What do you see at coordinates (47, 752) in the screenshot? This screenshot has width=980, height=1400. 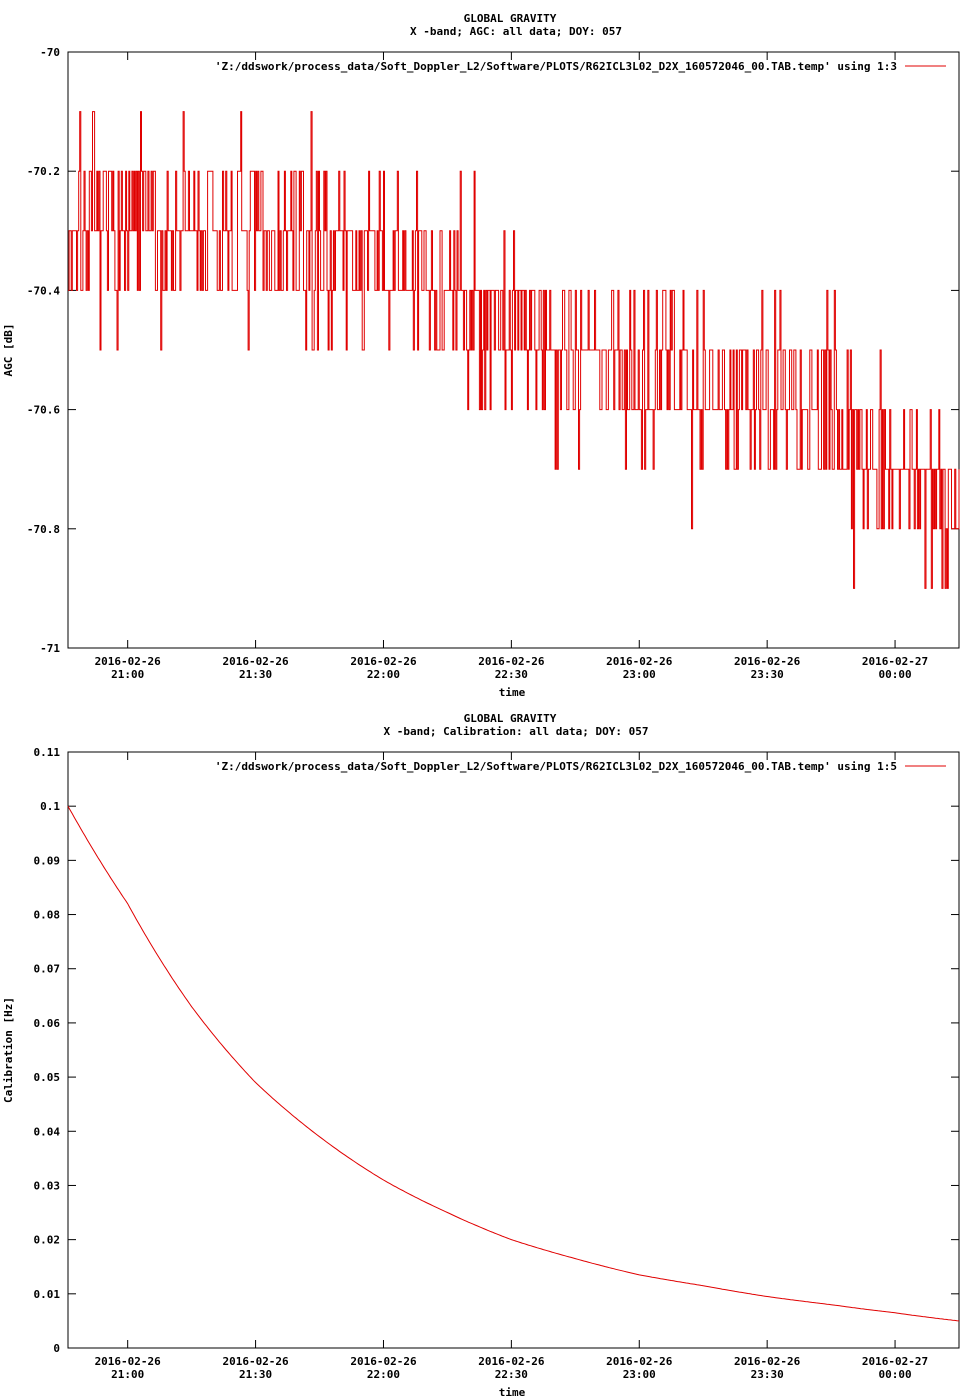 I see `y-tick-label: 0.11` at bounding box center [47, 752].